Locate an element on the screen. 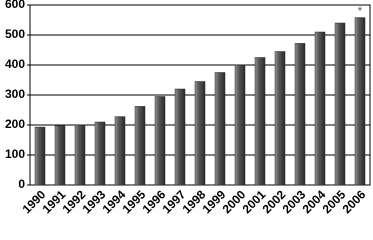 The width and height of the screenshot is (373, 240). y-tick-label: 100 is located at coordinates (15, 154).